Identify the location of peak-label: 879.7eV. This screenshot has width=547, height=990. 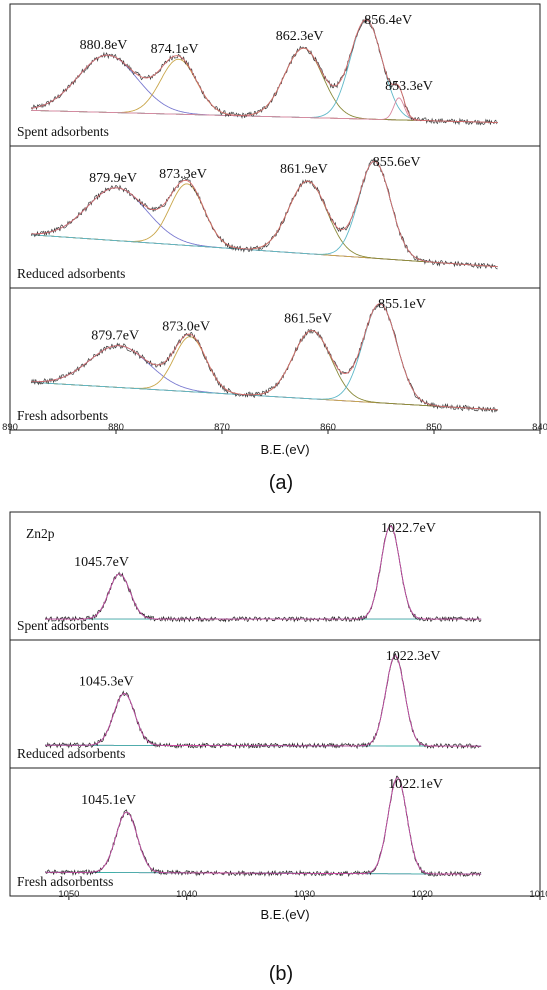
(115, 336).